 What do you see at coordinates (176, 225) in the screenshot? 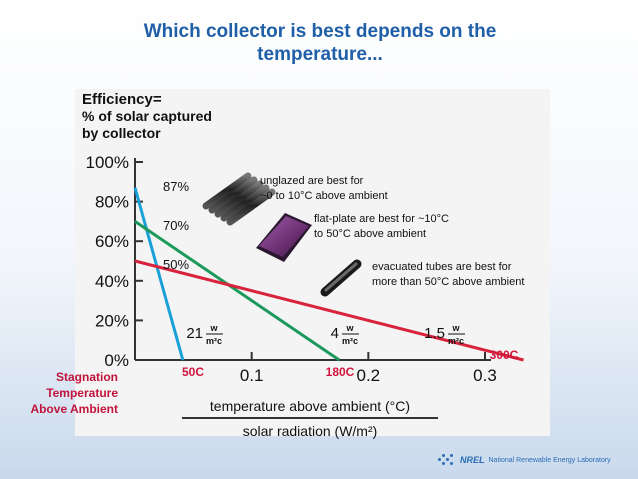
I see `intercept-label: 70%` at bounding box center [176, 225].